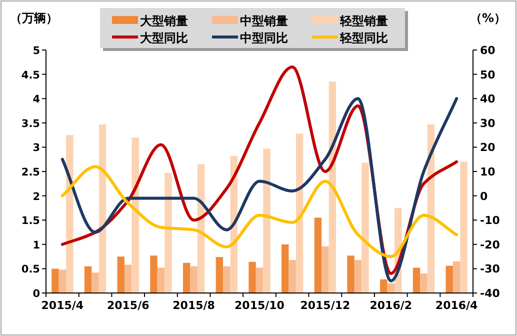  I want to click on legend-label: 中型销量, so click(264, 21).